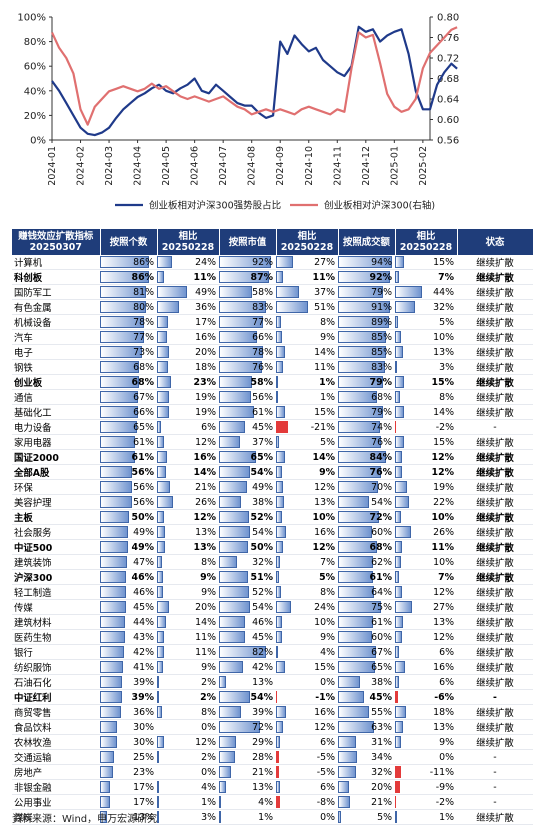  Describe the element at coordinates (129, 242) in the screenshot. I see `header-cell-1: 按照个数` at that location.